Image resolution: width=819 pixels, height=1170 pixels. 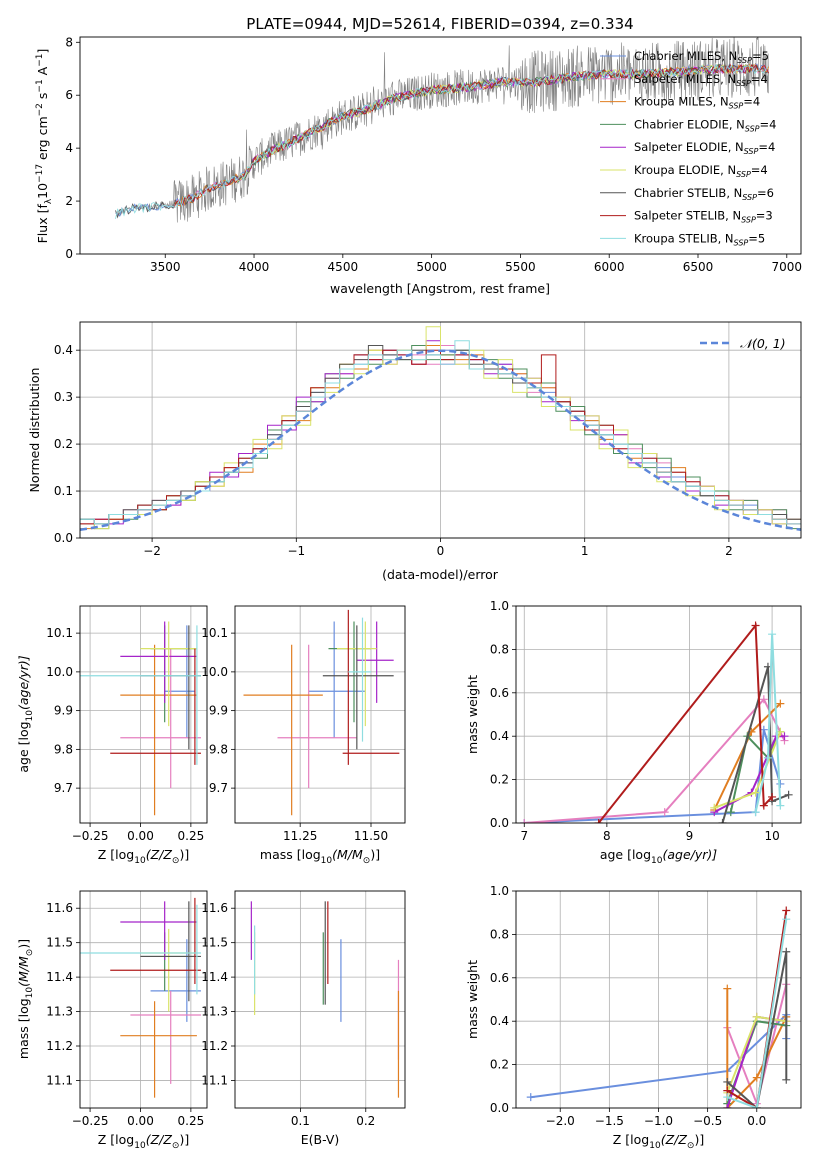 What do you see at coordinates (653, 776) in the screenshot?
I see `weight-line-chabrier-miles` at bounding box center [653, 776].